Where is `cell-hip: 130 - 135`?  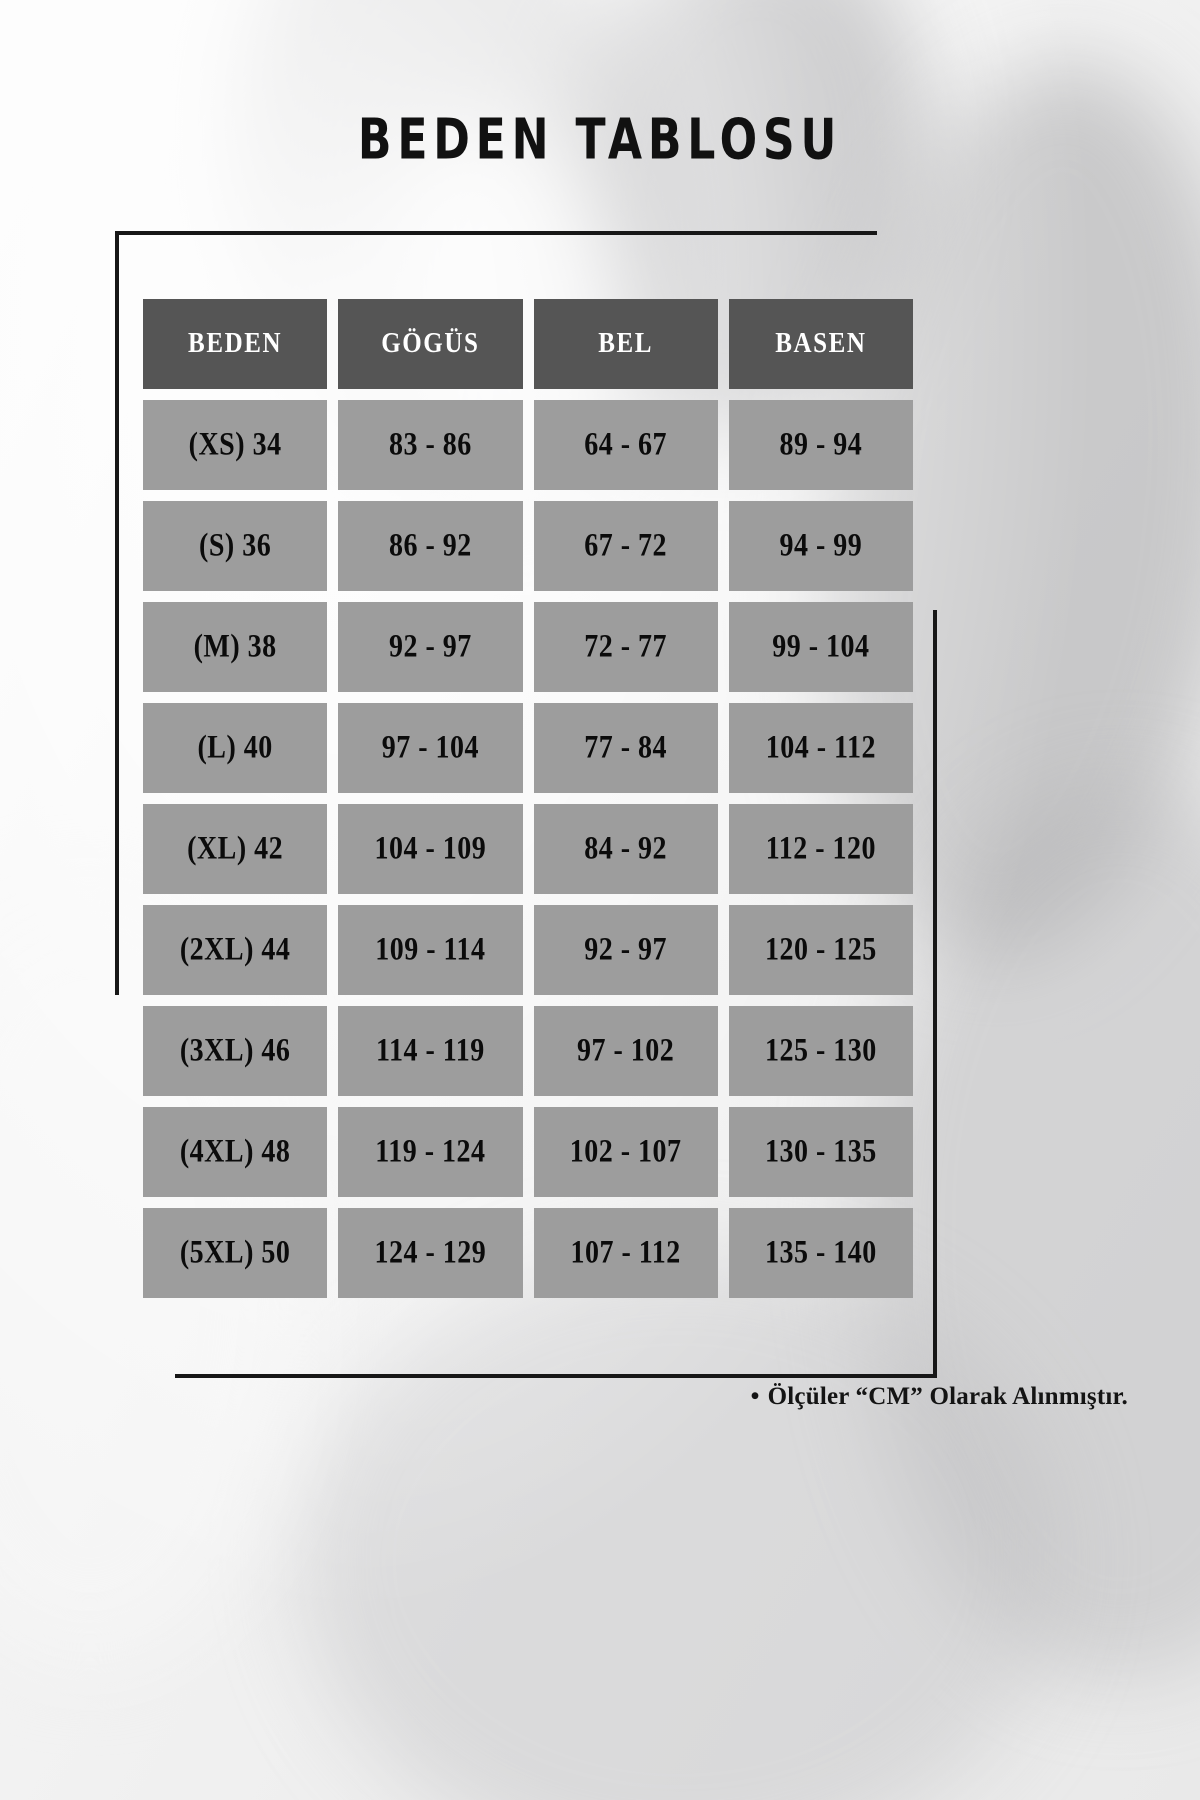 cell-hip: 130 - 135 is located at coordinates (820, 1152).